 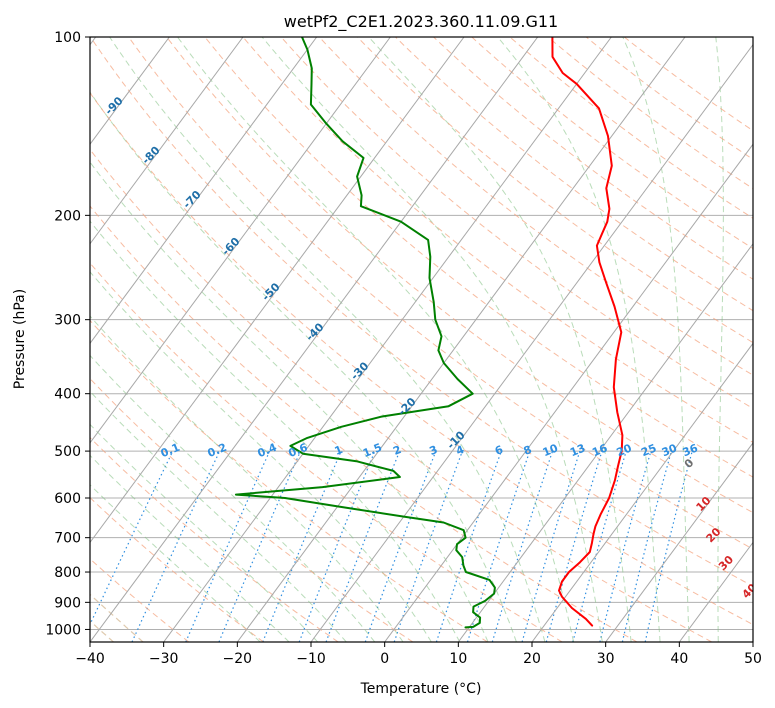 What do you see at coordinates (669, 450) in the screenshot?
I see `mixing-ratio-label: 30` at bounding box center [669, 450].